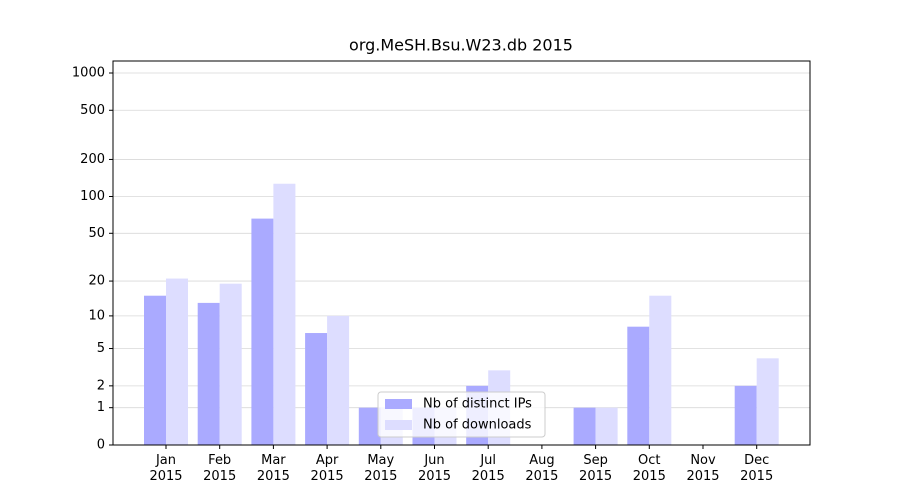 The width and height of the screenshot is (900, 500). What do you see at coordinates (101, 348) in the screenshot?
I see `y-tick-label: 5` at bounding box center [101, 348].